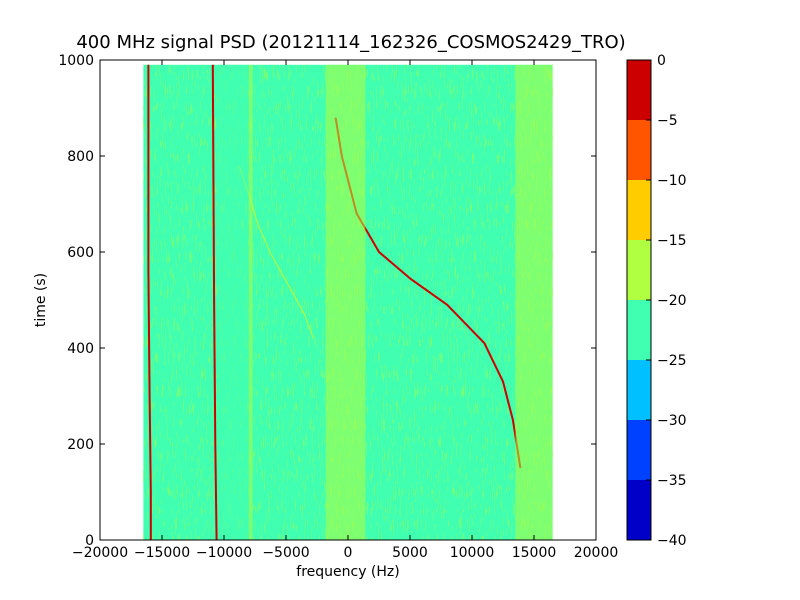 This screenshot has width=800, height=600. What do you see at coordinates (100, 553) in the screenshot?
I see `x-tick-label: −20000` at bounding box center [100, 553].